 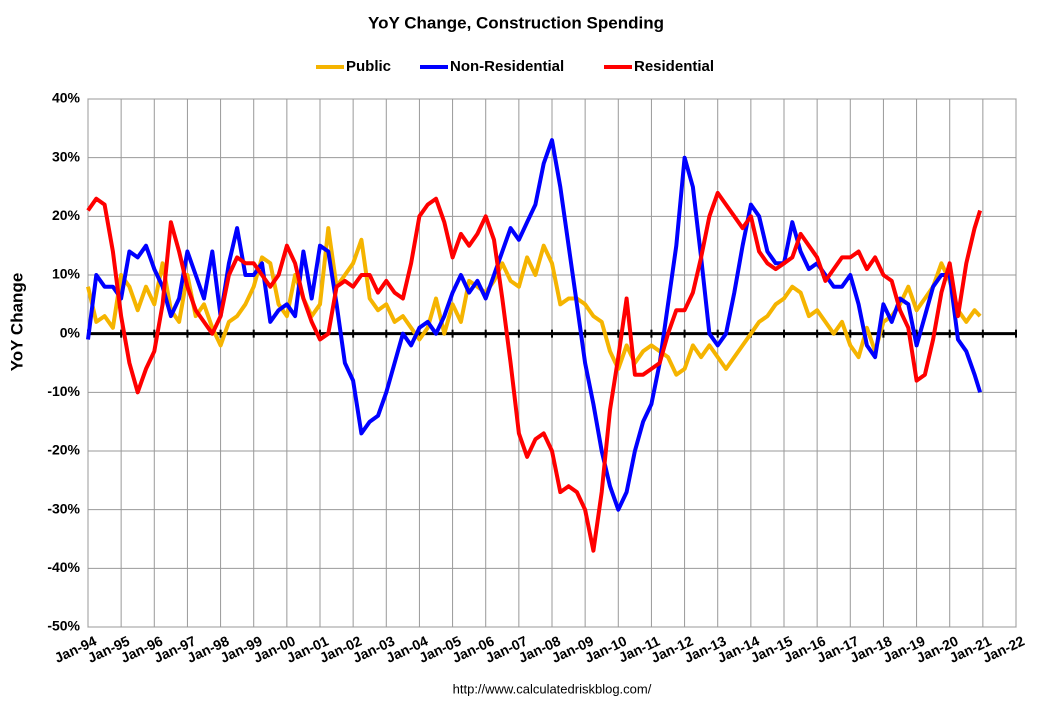 I want to click on y-tick-label: -20%, so click(x=63, y=450).